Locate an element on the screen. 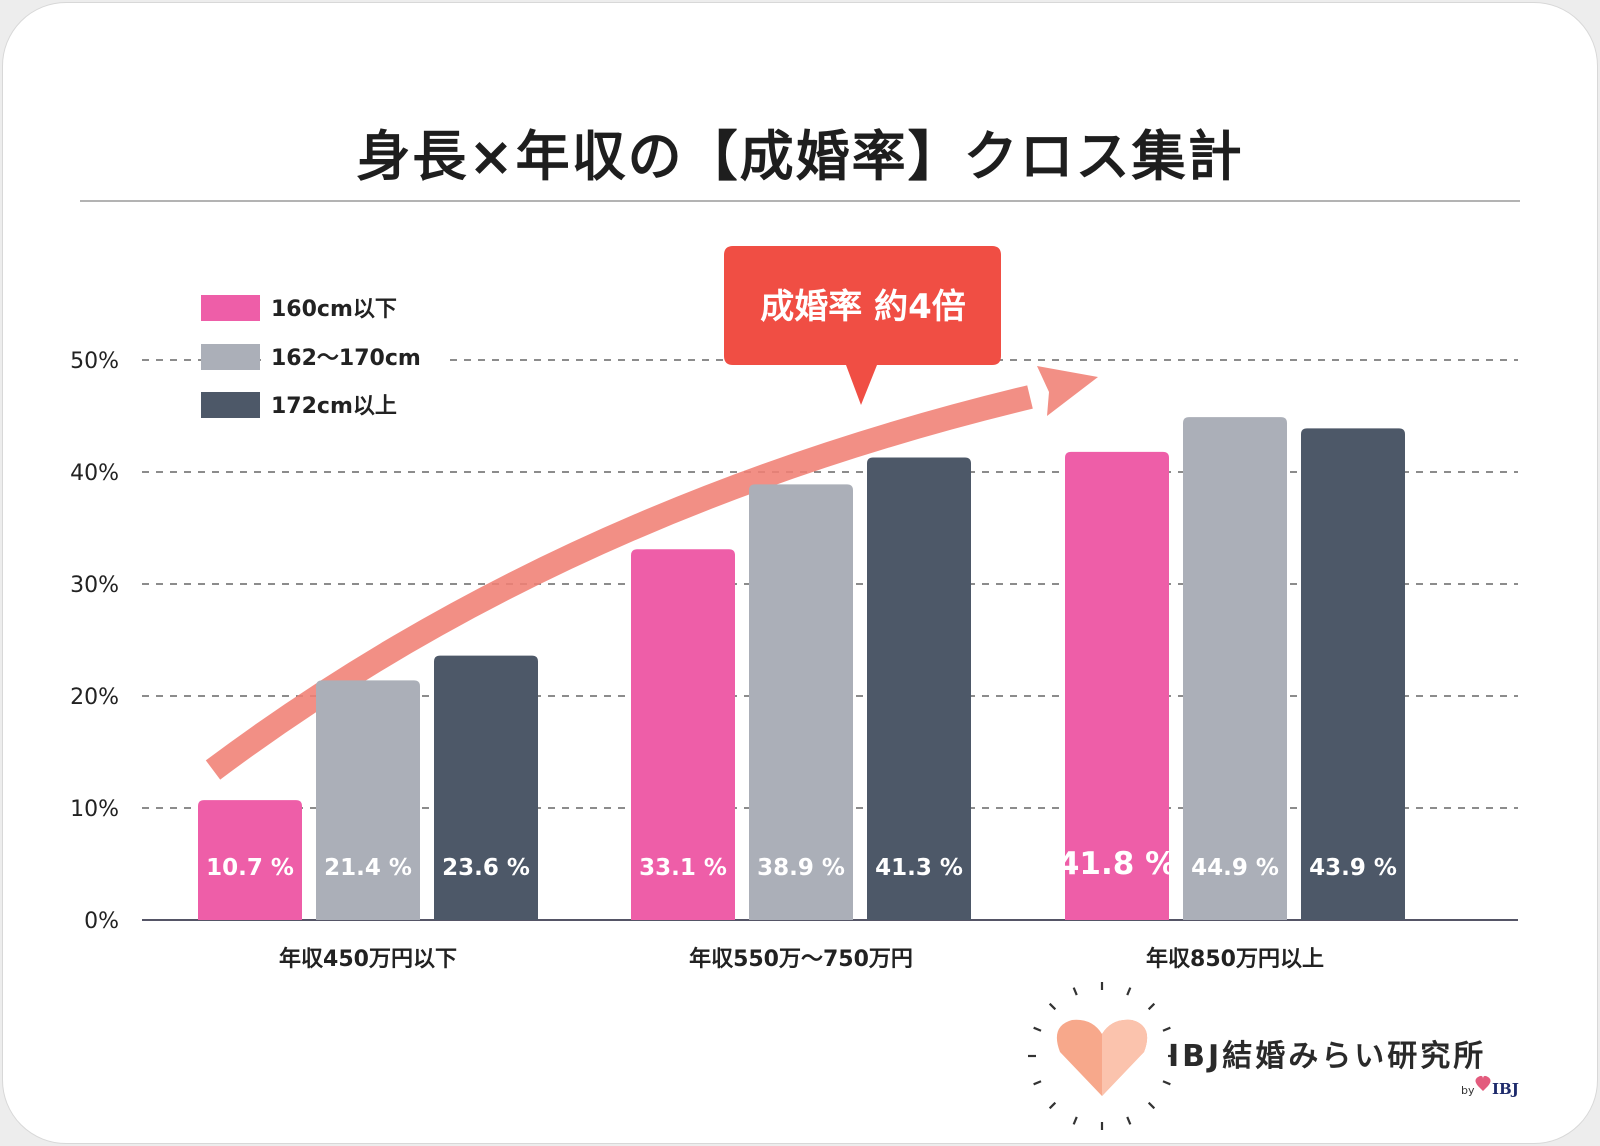 The image size is (1600, 1146). y-tick-label: 50% is located at coordinates (94, 361).